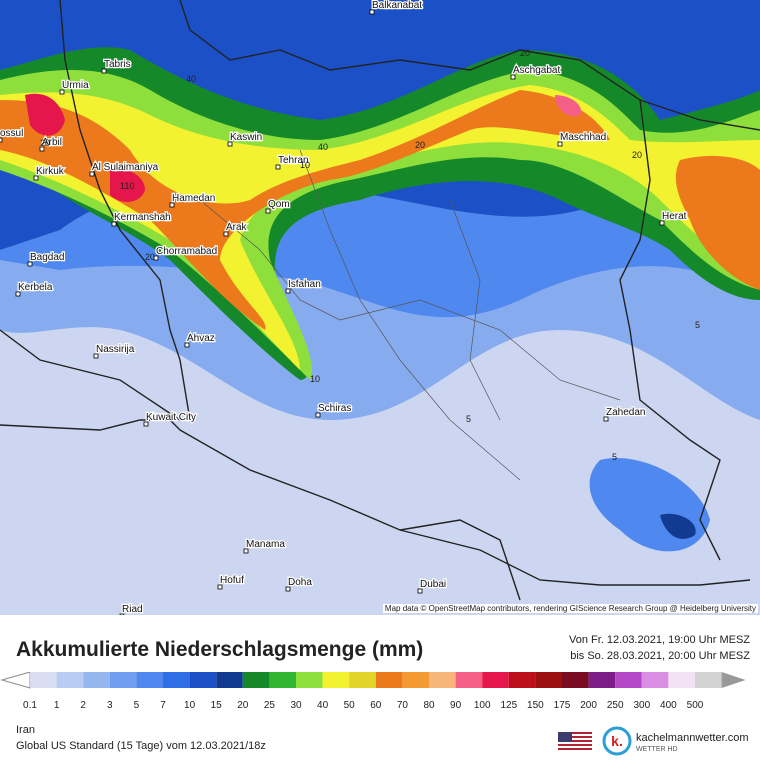 Image resolution: width=760 pixels, height=760 pixels. I want to click on city-label: Urmia, so click(75, 85).